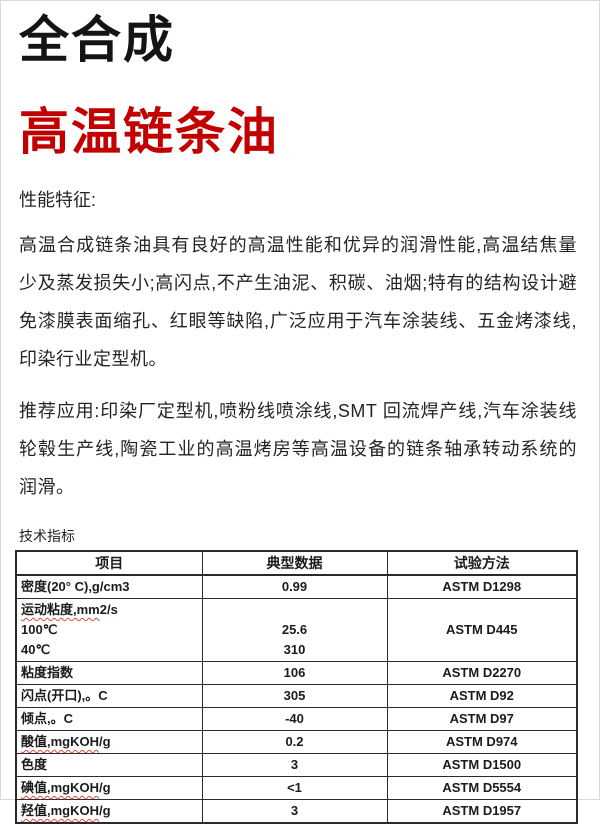 The width and height of the screenshot is (600, 824). I want to click on table-row: 运动粘度,mm2/s 100℃ 40℃ 25.6 310 ASTM D445, so click(296, 630).